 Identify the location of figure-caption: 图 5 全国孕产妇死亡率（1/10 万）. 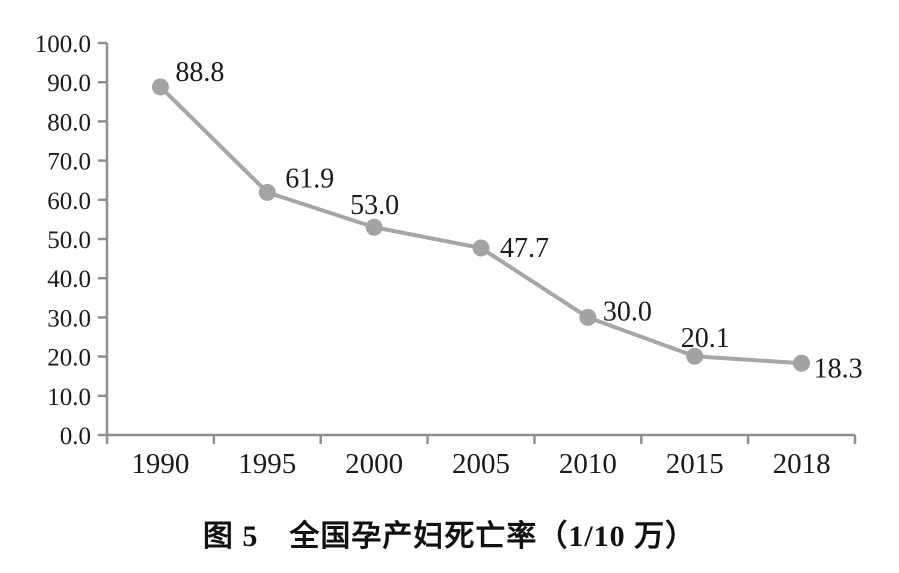
(449, 536).